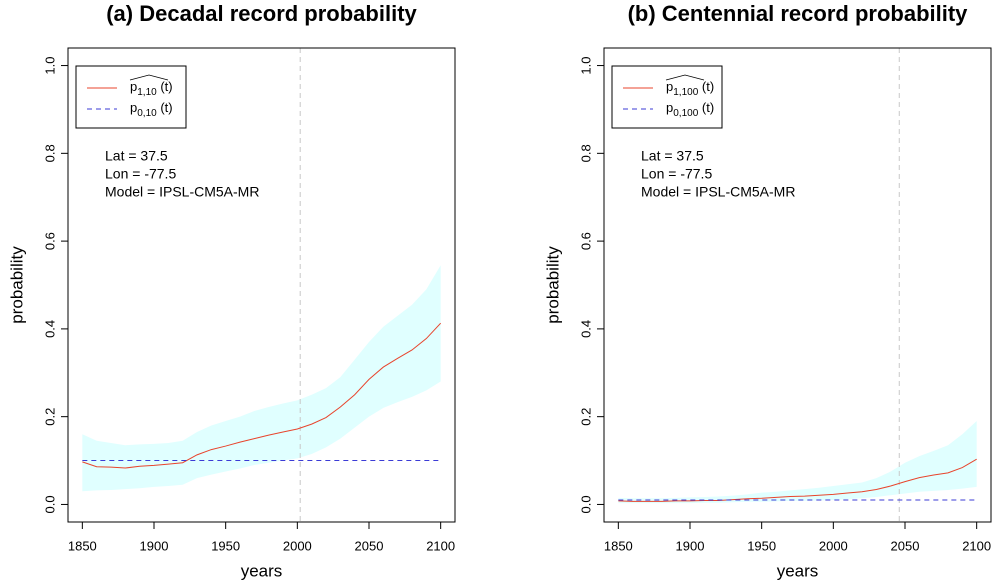 The width and height of the screenshot is (992, 588). I want to click on chart-title: (a) Decadal record probability, so click(261, 13).